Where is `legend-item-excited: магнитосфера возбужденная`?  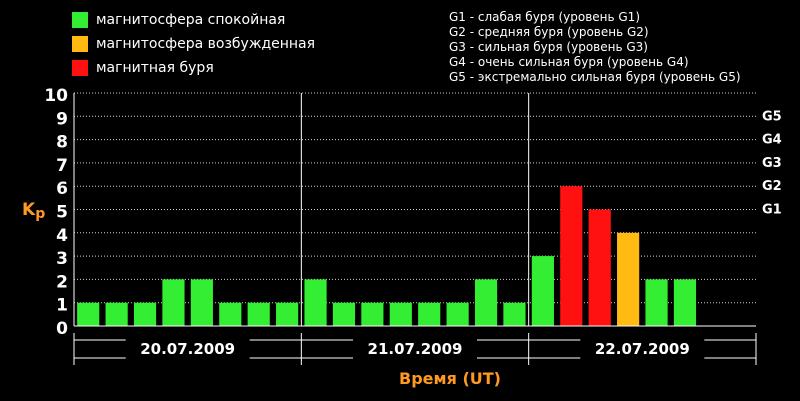 legend-item-excited: магнитосфера возбужденная is located at coordinates (193, 44).